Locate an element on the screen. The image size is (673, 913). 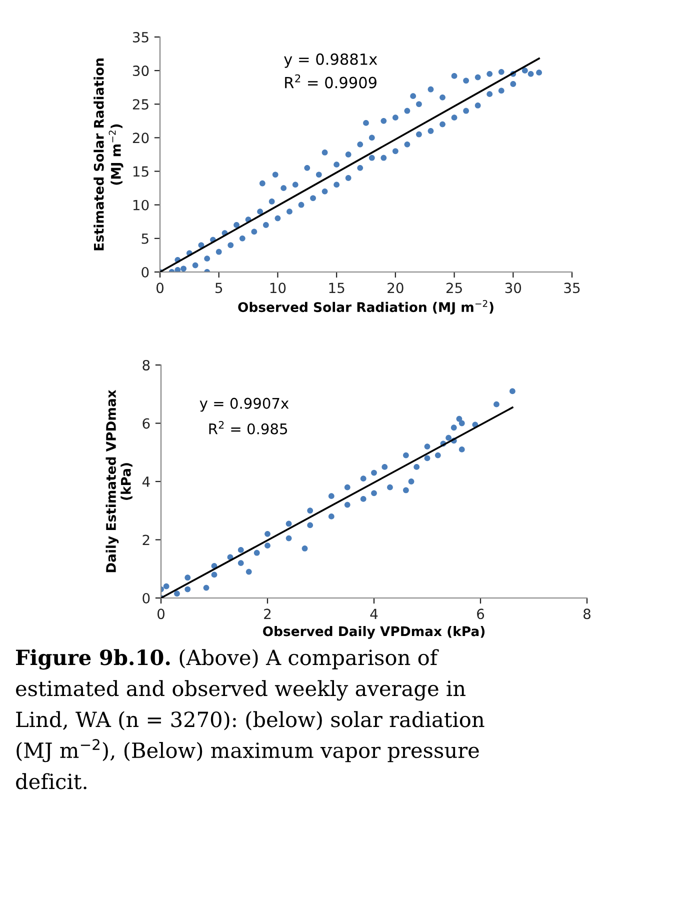
y-axis-title: Daily Estimated VPDmax (kPa) is located at coordinates (119, 481).